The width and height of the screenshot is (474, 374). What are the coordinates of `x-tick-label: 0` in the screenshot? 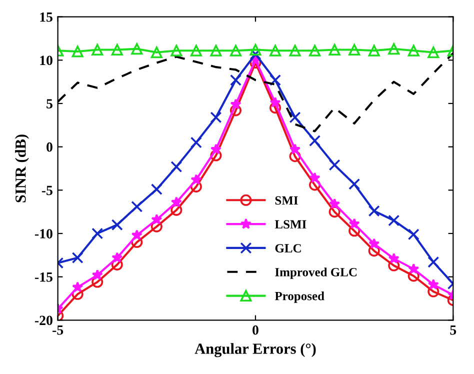 It's located at (255, 330).